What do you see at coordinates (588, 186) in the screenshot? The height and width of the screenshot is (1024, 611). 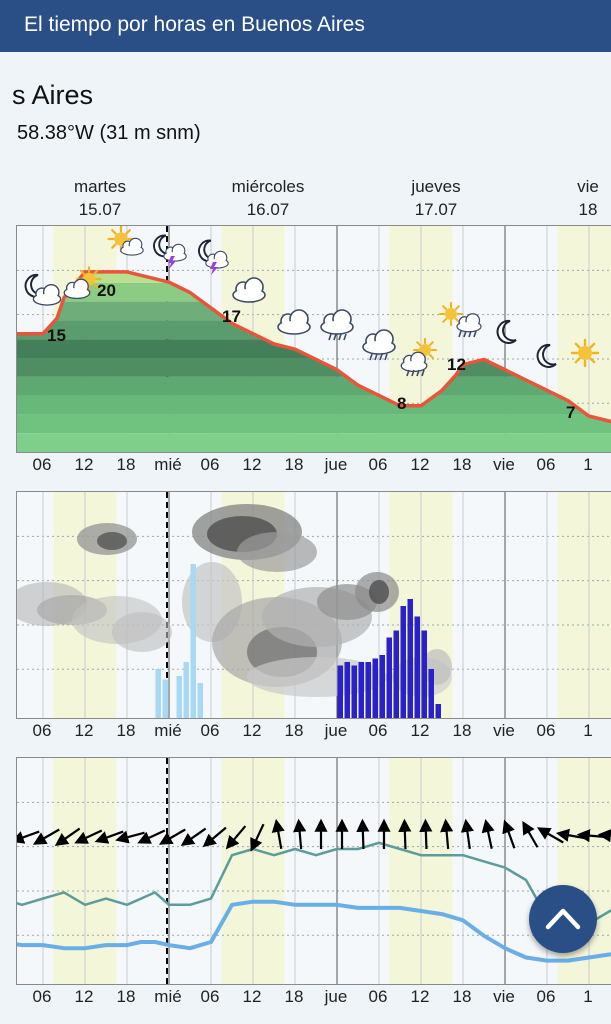 I see `day-name: vie` at bounding box center [588, 186].